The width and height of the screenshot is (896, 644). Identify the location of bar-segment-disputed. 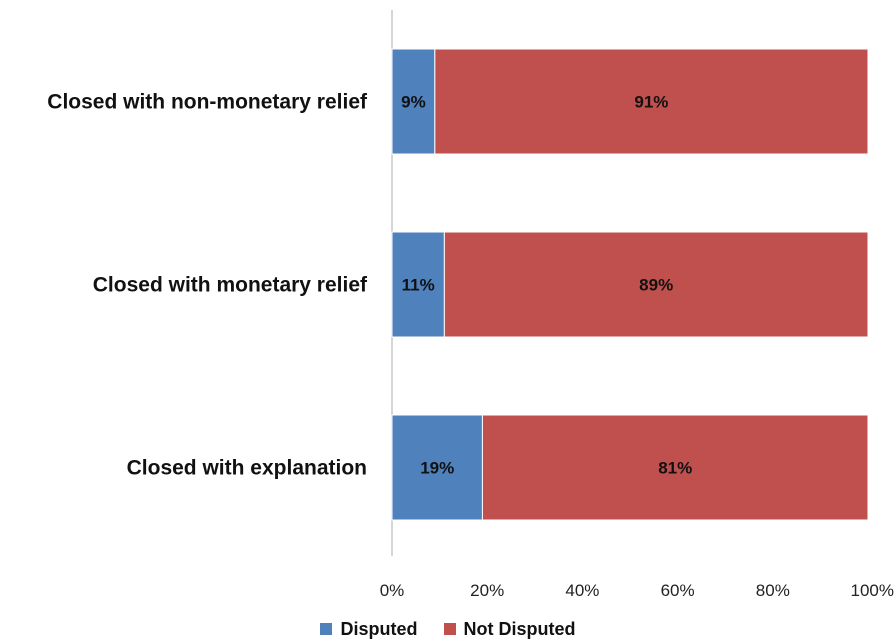
(418, 284).